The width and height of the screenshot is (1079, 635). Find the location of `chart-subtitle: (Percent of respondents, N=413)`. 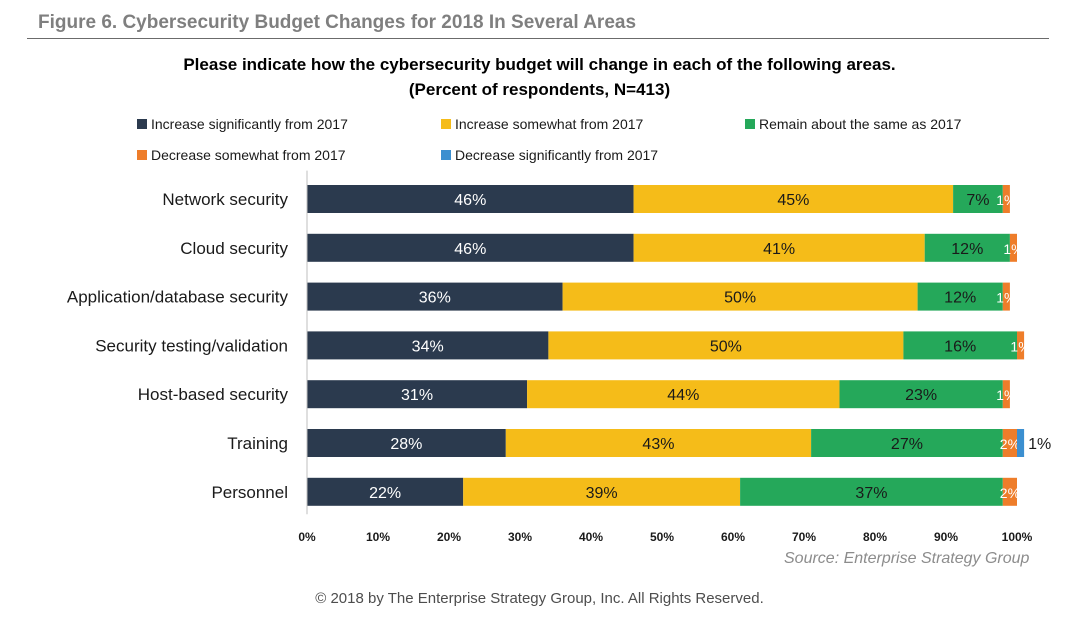

chart-subtitle: (Percent of respondents, N=413) is located at coordinates (539, 89).